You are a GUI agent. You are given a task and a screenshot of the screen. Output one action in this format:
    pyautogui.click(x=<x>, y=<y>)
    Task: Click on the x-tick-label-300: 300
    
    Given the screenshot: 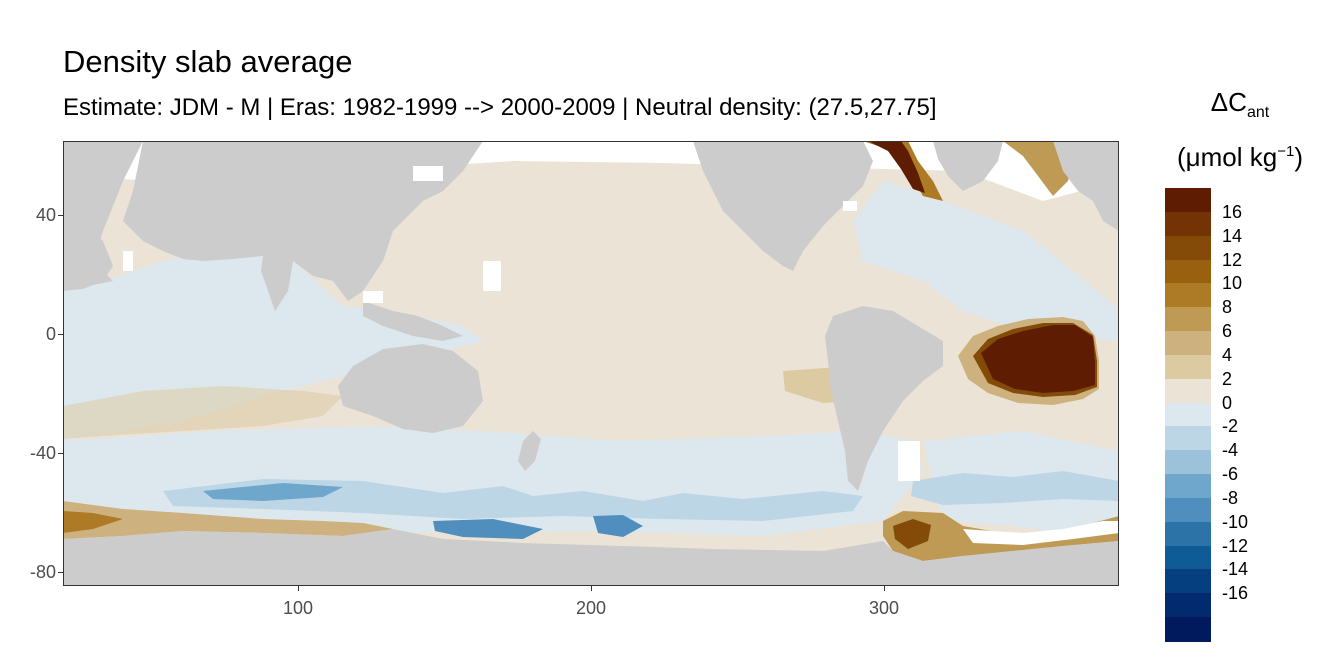 What is the action you would take?
    pyautogui.click(x=884, y=608)
    